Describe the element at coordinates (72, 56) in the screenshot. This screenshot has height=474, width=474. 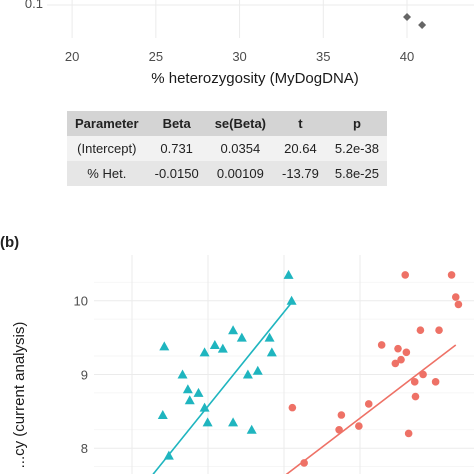
I see `panel-a-x-tick-label: 20` at that location.